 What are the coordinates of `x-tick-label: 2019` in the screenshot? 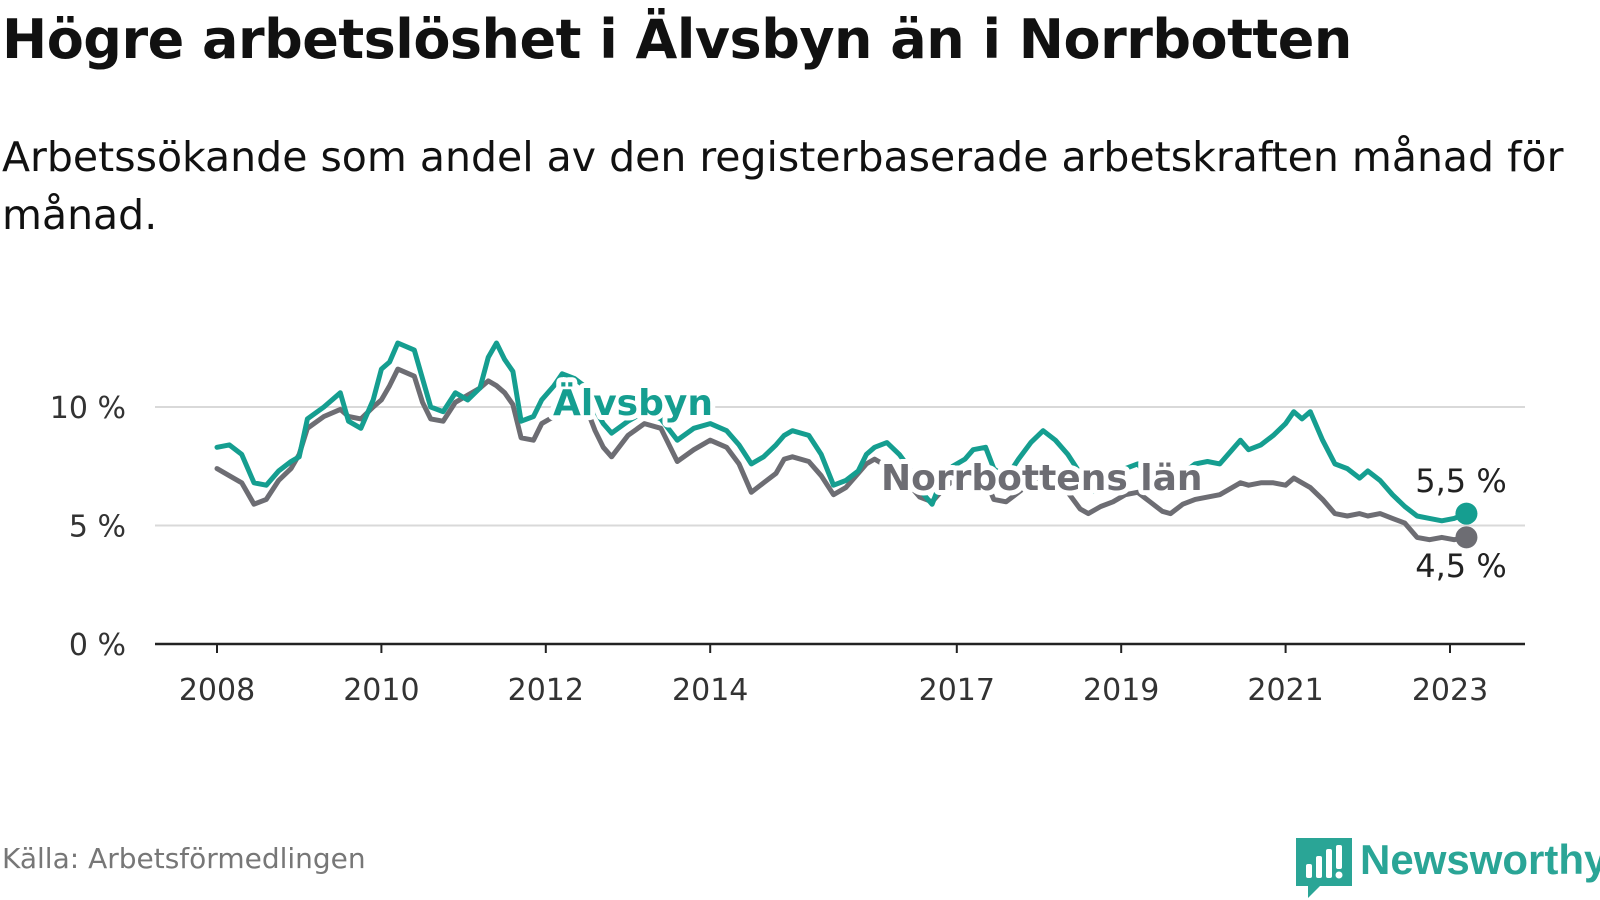 It's located at (1121, 690).